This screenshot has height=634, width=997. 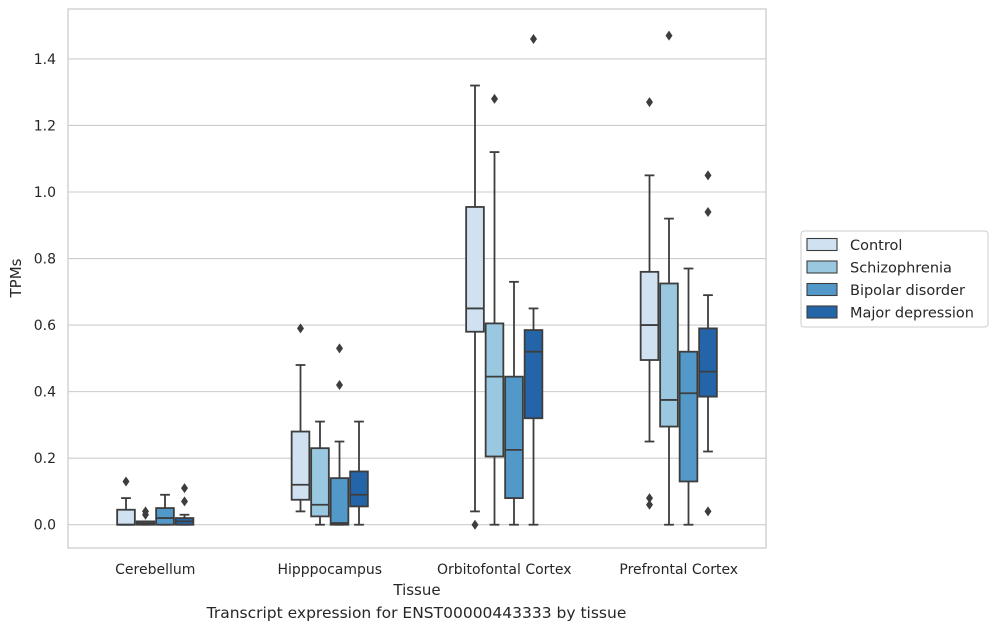 I want to click on y-tick-label: 0.2, so click(x=45, y=459).